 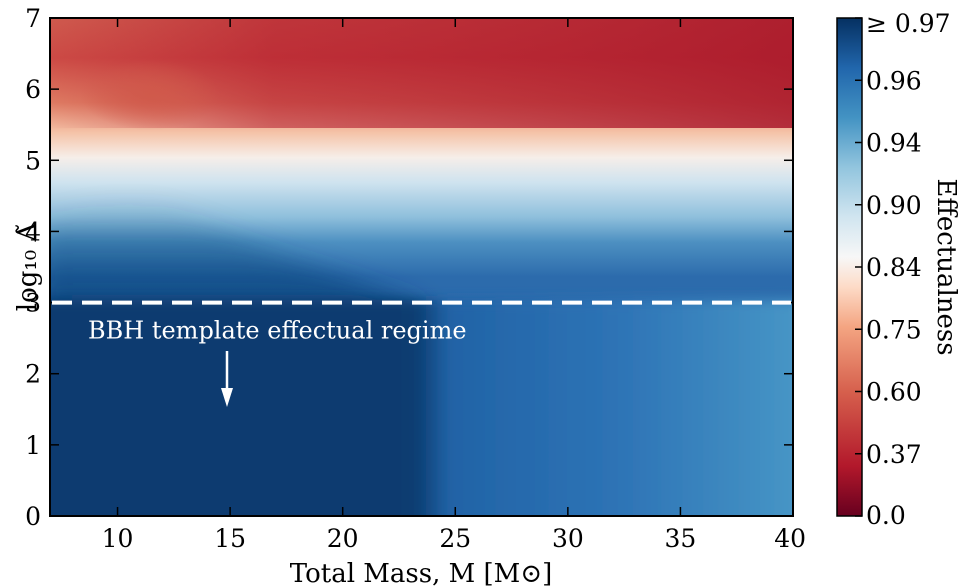 What do you see at coordinates (790, 538) in the screenshot?
I see `x-tick-label: 40` at bounding box center [790, 538].